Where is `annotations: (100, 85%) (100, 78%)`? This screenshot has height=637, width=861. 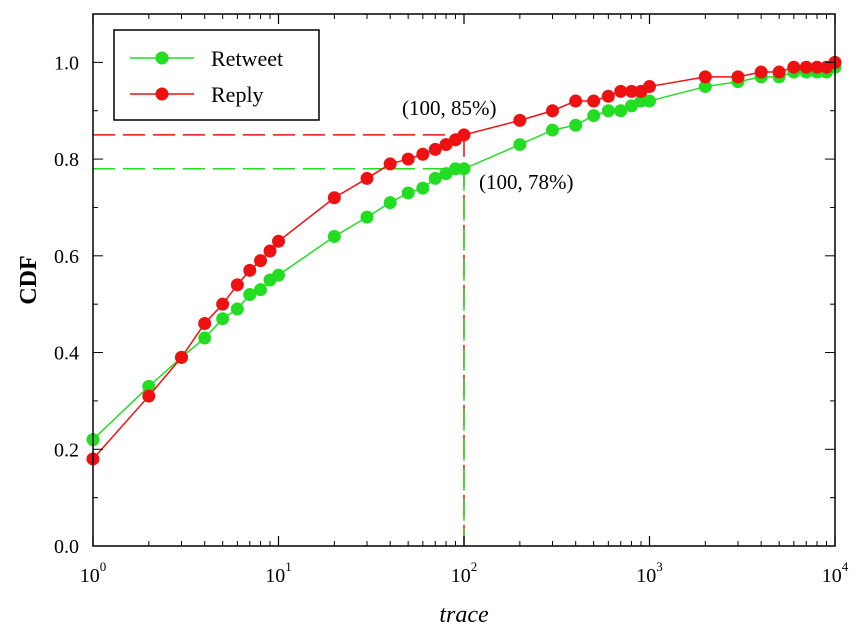 annotations: (100, 85%) (100, 78%) is located at coordinates (487, 145).